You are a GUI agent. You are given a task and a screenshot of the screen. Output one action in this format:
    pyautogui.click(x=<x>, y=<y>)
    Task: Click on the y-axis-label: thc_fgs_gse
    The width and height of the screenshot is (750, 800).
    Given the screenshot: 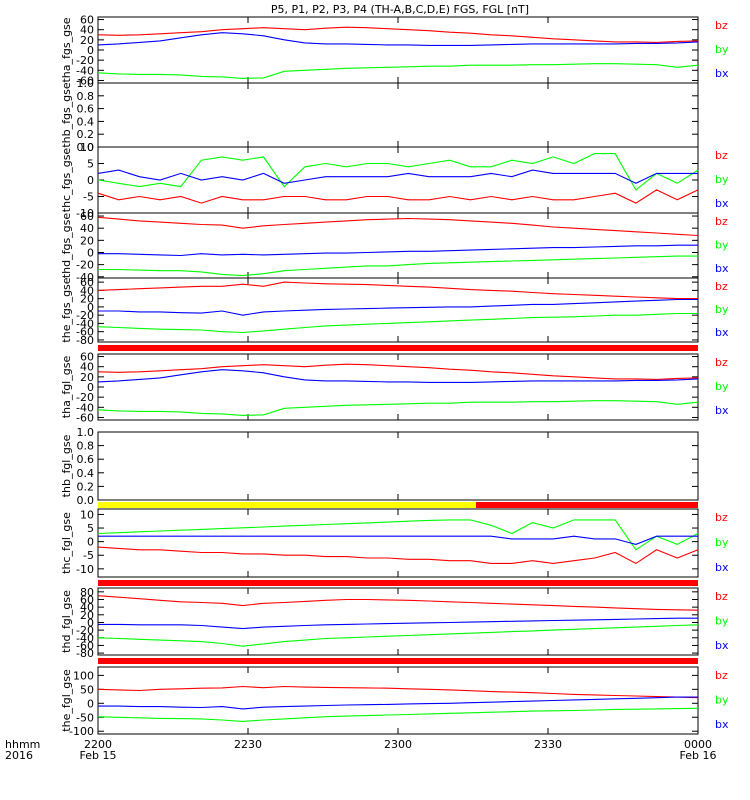 What is the action you would take?
    pyautogui.click(x=66, y=180)
    